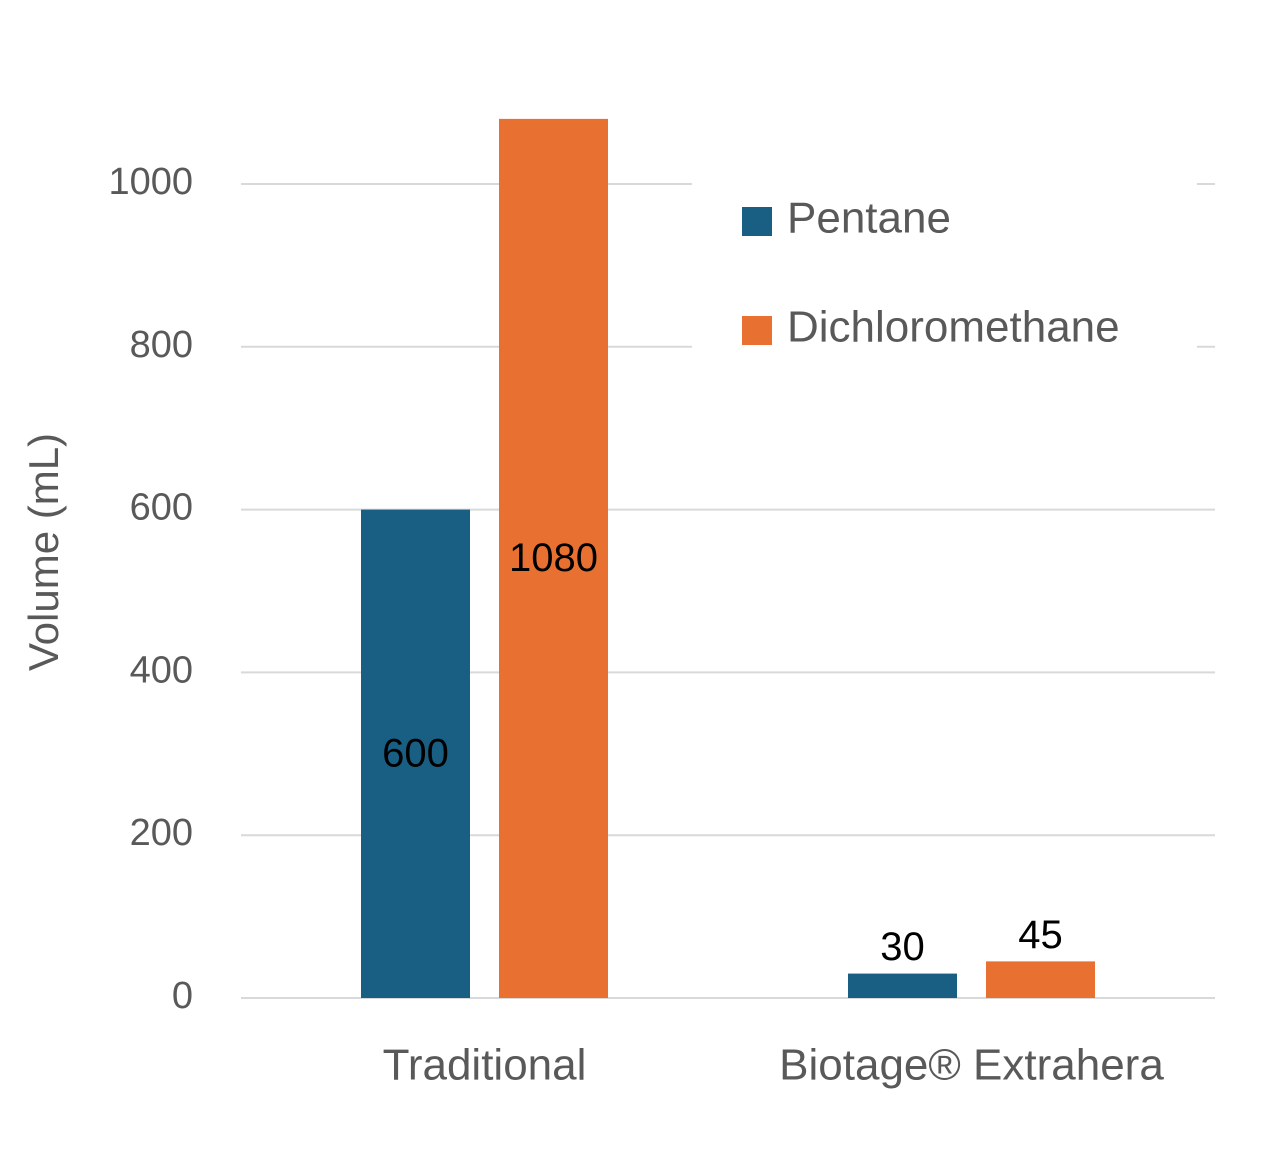  What do you see at coordinates (1040, 935) in the screenshot?
I see `data-label: 45` at bounding box center [1040, 935].